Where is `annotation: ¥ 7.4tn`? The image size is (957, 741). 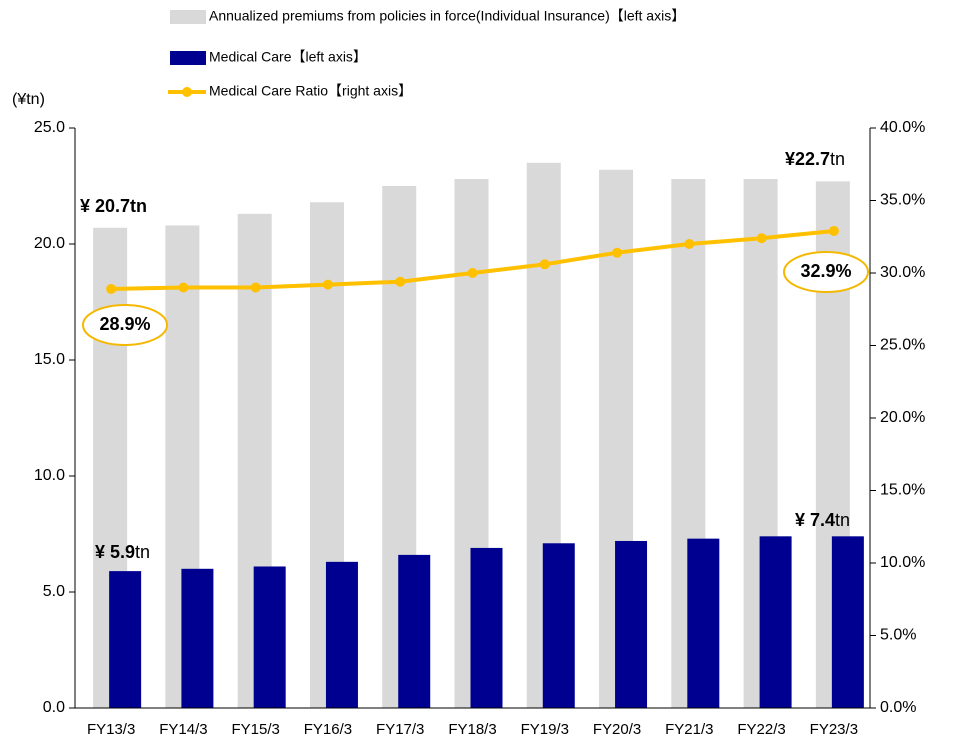
annotation: ¥ 7.4tn is located at coordinates (822, 520).